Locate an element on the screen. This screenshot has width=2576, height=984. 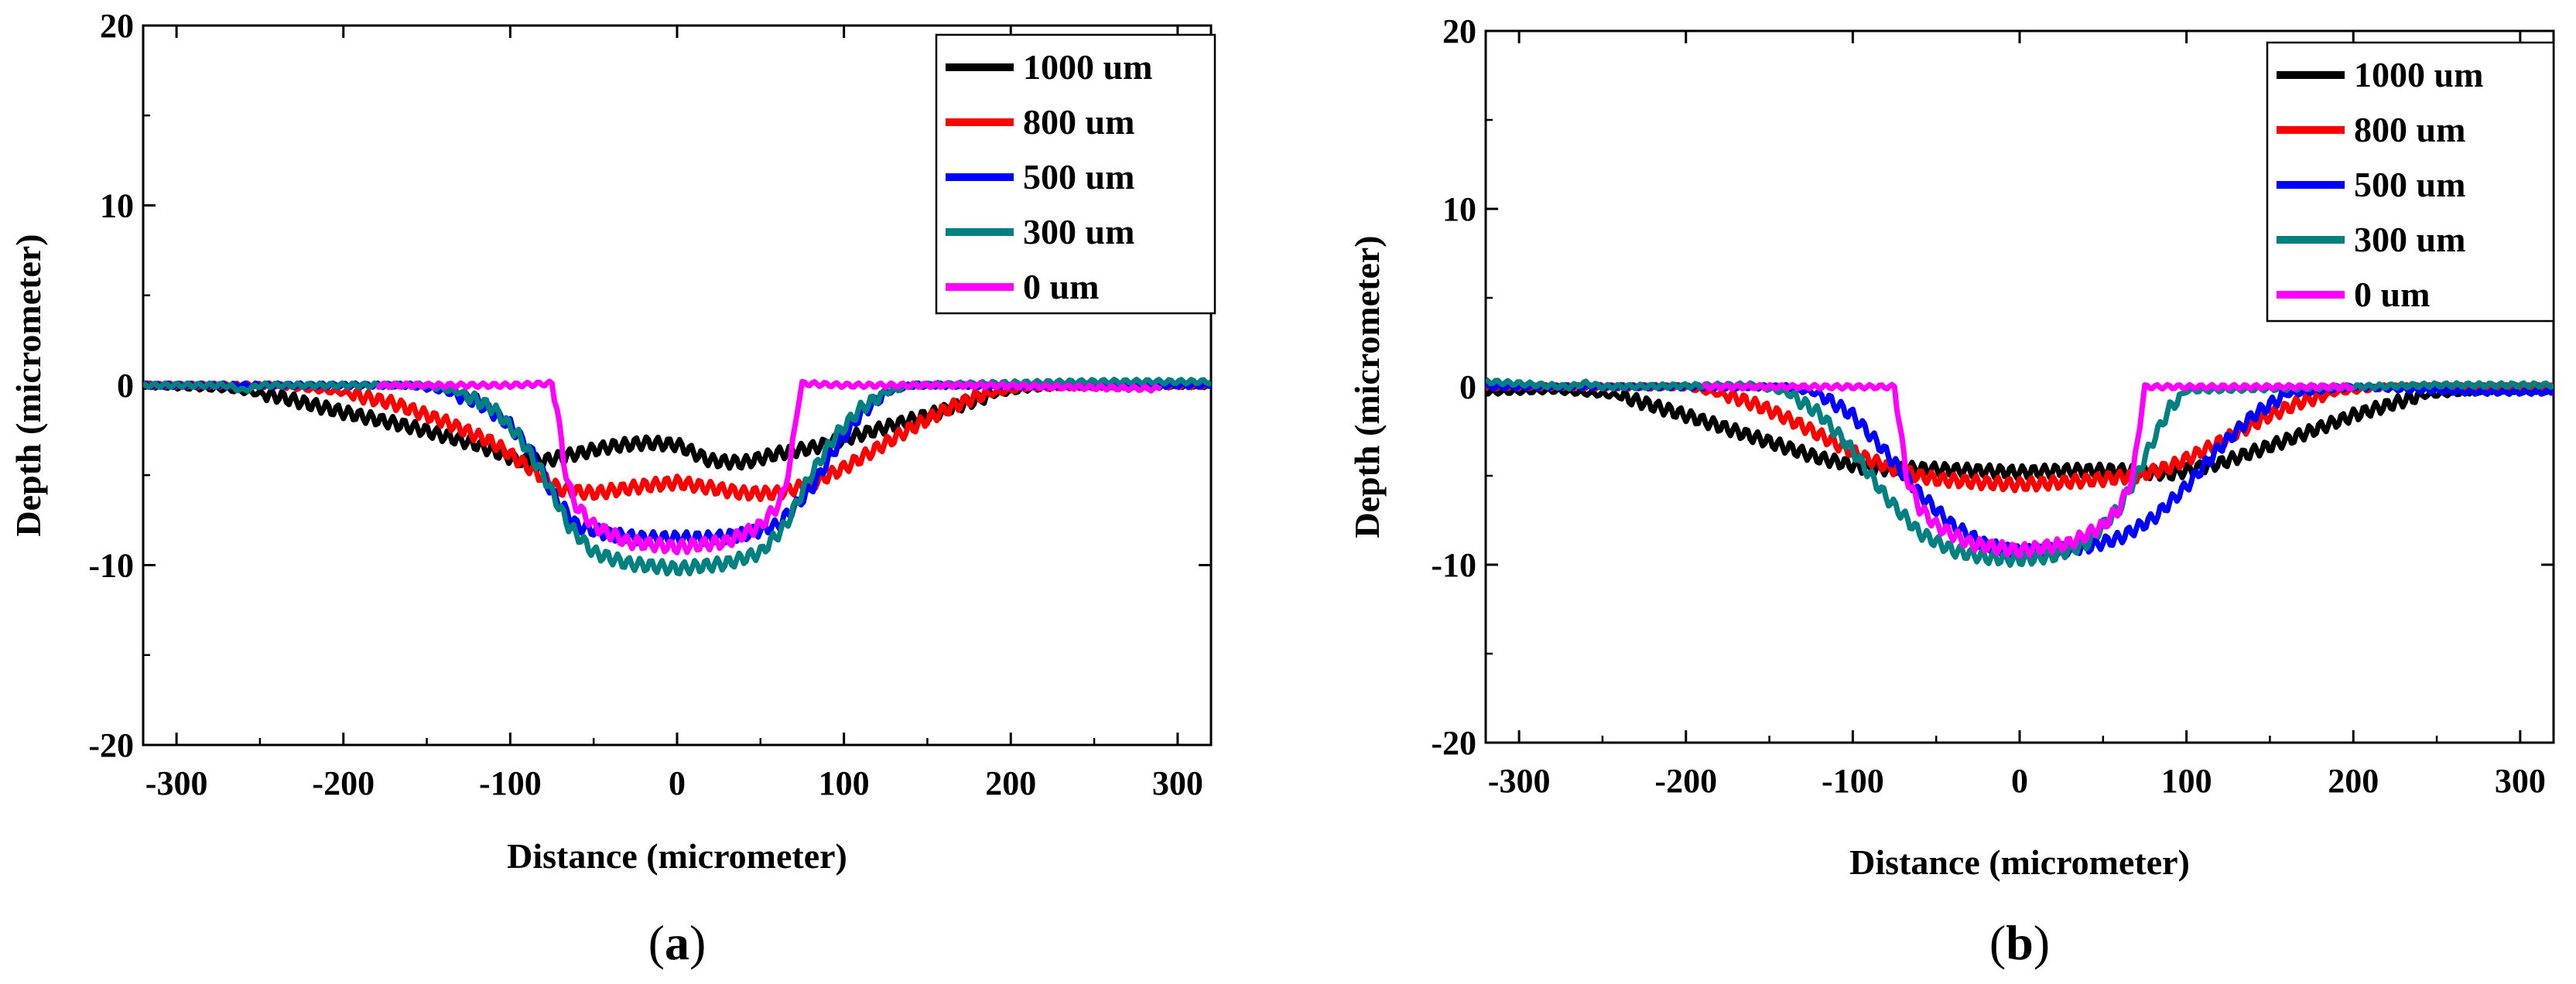
caption-letter: a is located at coordinates (677, 943).